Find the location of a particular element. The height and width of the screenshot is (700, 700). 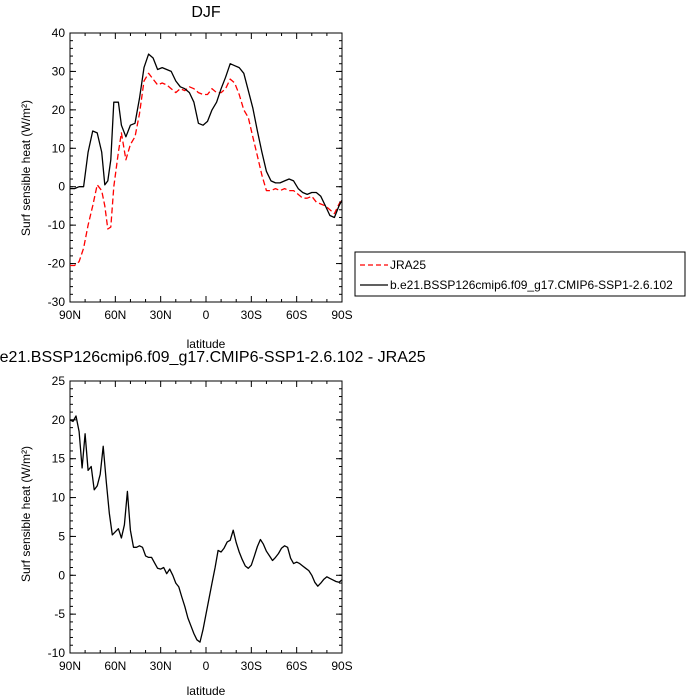

top-chart-ylabel: Surf sensible heat (W/m²) is located at coordinates (26, 168).